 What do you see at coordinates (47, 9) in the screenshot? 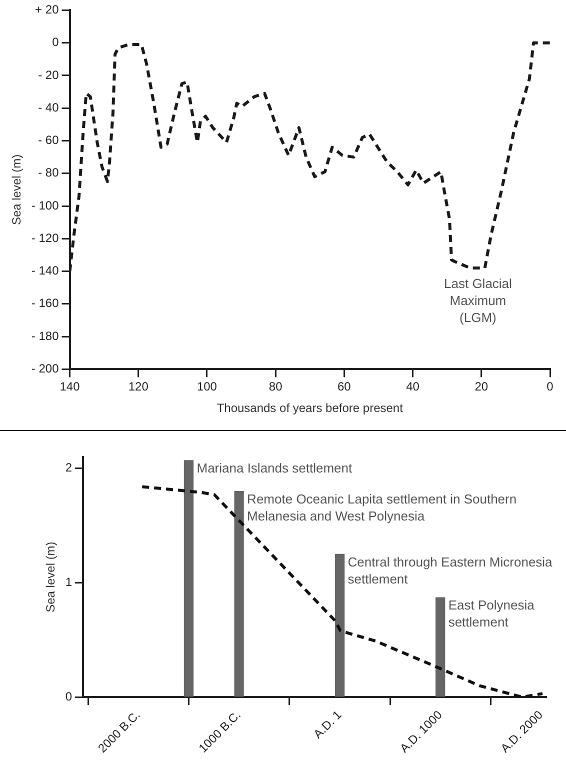
I see `y-tick-label: + 20` at bounding box center [47, 9].